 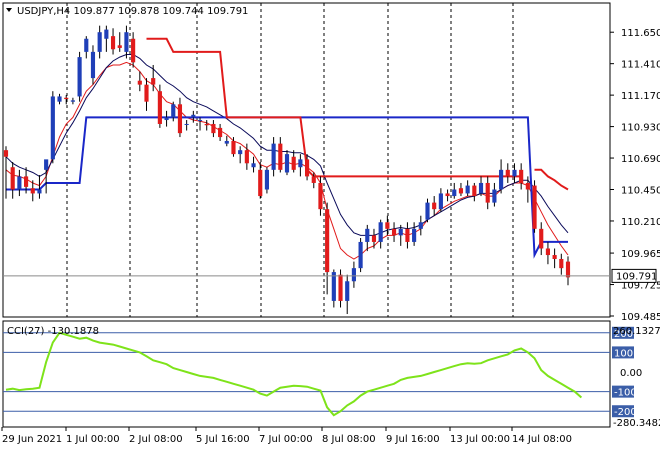 I want to click on y-tick-label: 110.690, so click(x=640, y=159).